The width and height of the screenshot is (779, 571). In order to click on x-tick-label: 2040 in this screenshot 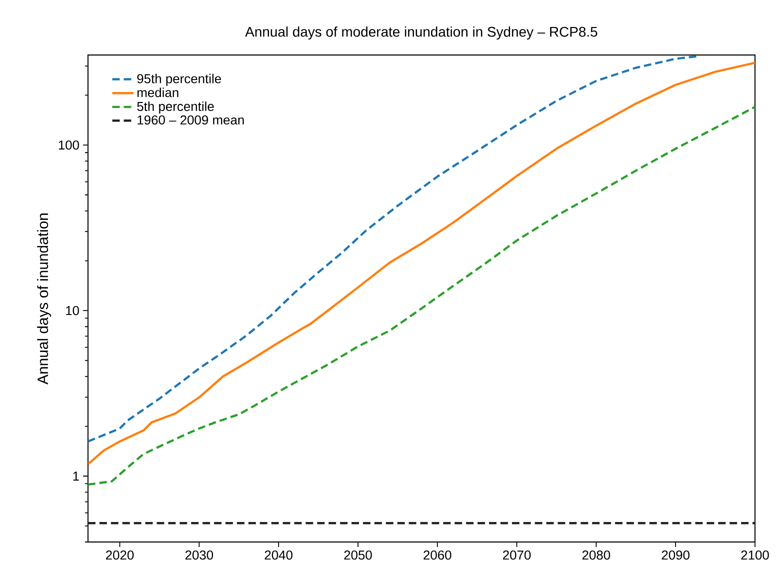, I will do `click(278, 555)`.